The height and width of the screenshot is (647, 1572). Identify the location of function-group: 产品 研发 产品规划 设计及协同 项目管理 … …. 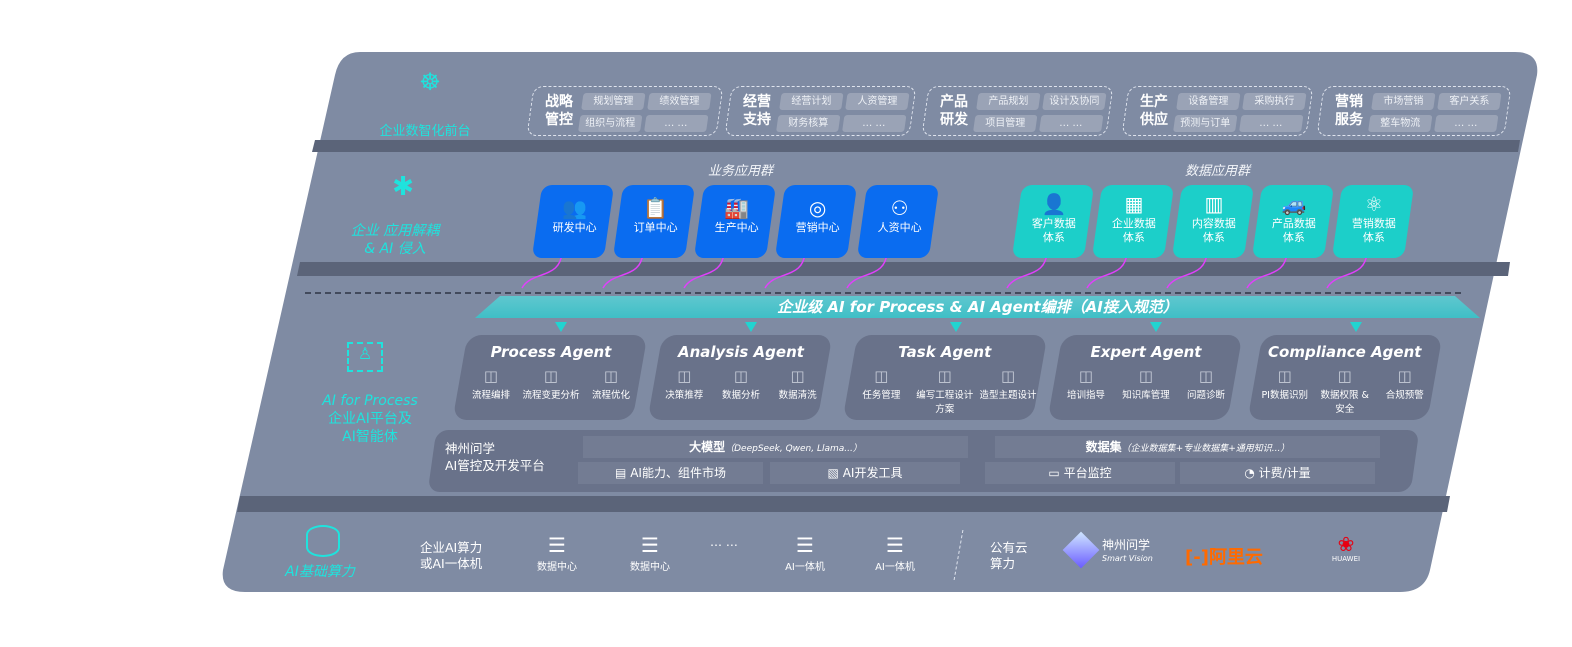
(1017, 111).